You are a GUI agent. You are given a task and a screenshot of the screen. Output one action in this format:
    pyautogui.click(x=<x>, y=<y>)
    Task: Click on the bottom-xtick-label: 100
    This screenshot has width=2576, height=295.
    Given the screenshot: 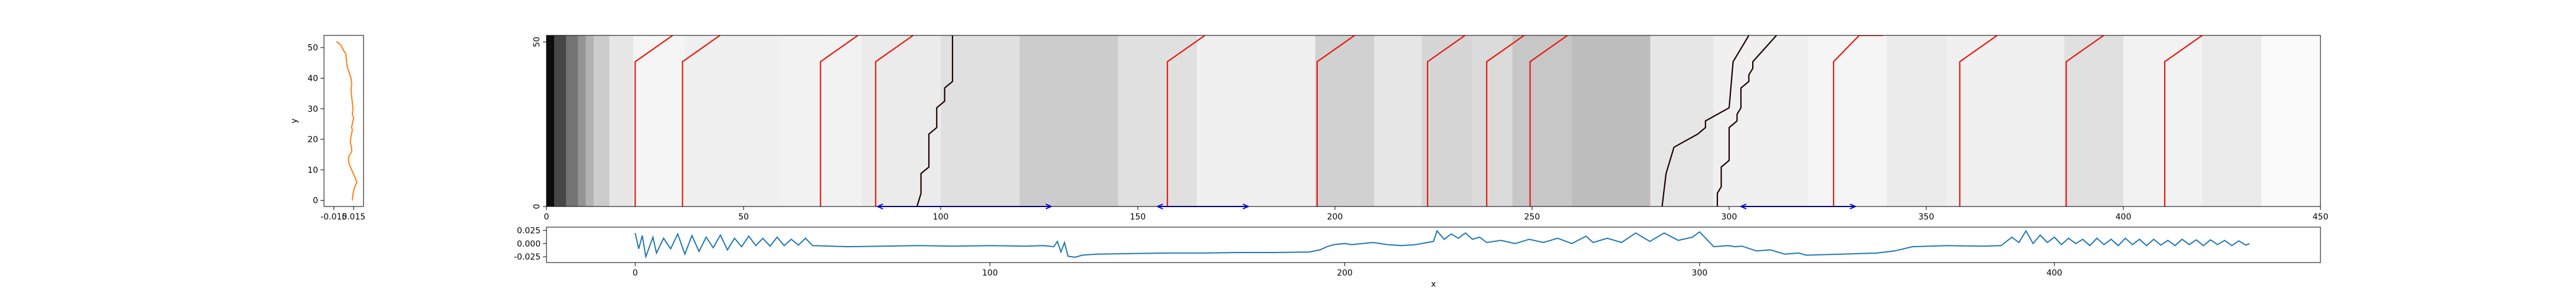 What is the action you would take?
    pyautogui.click(x=990, y=273)
    